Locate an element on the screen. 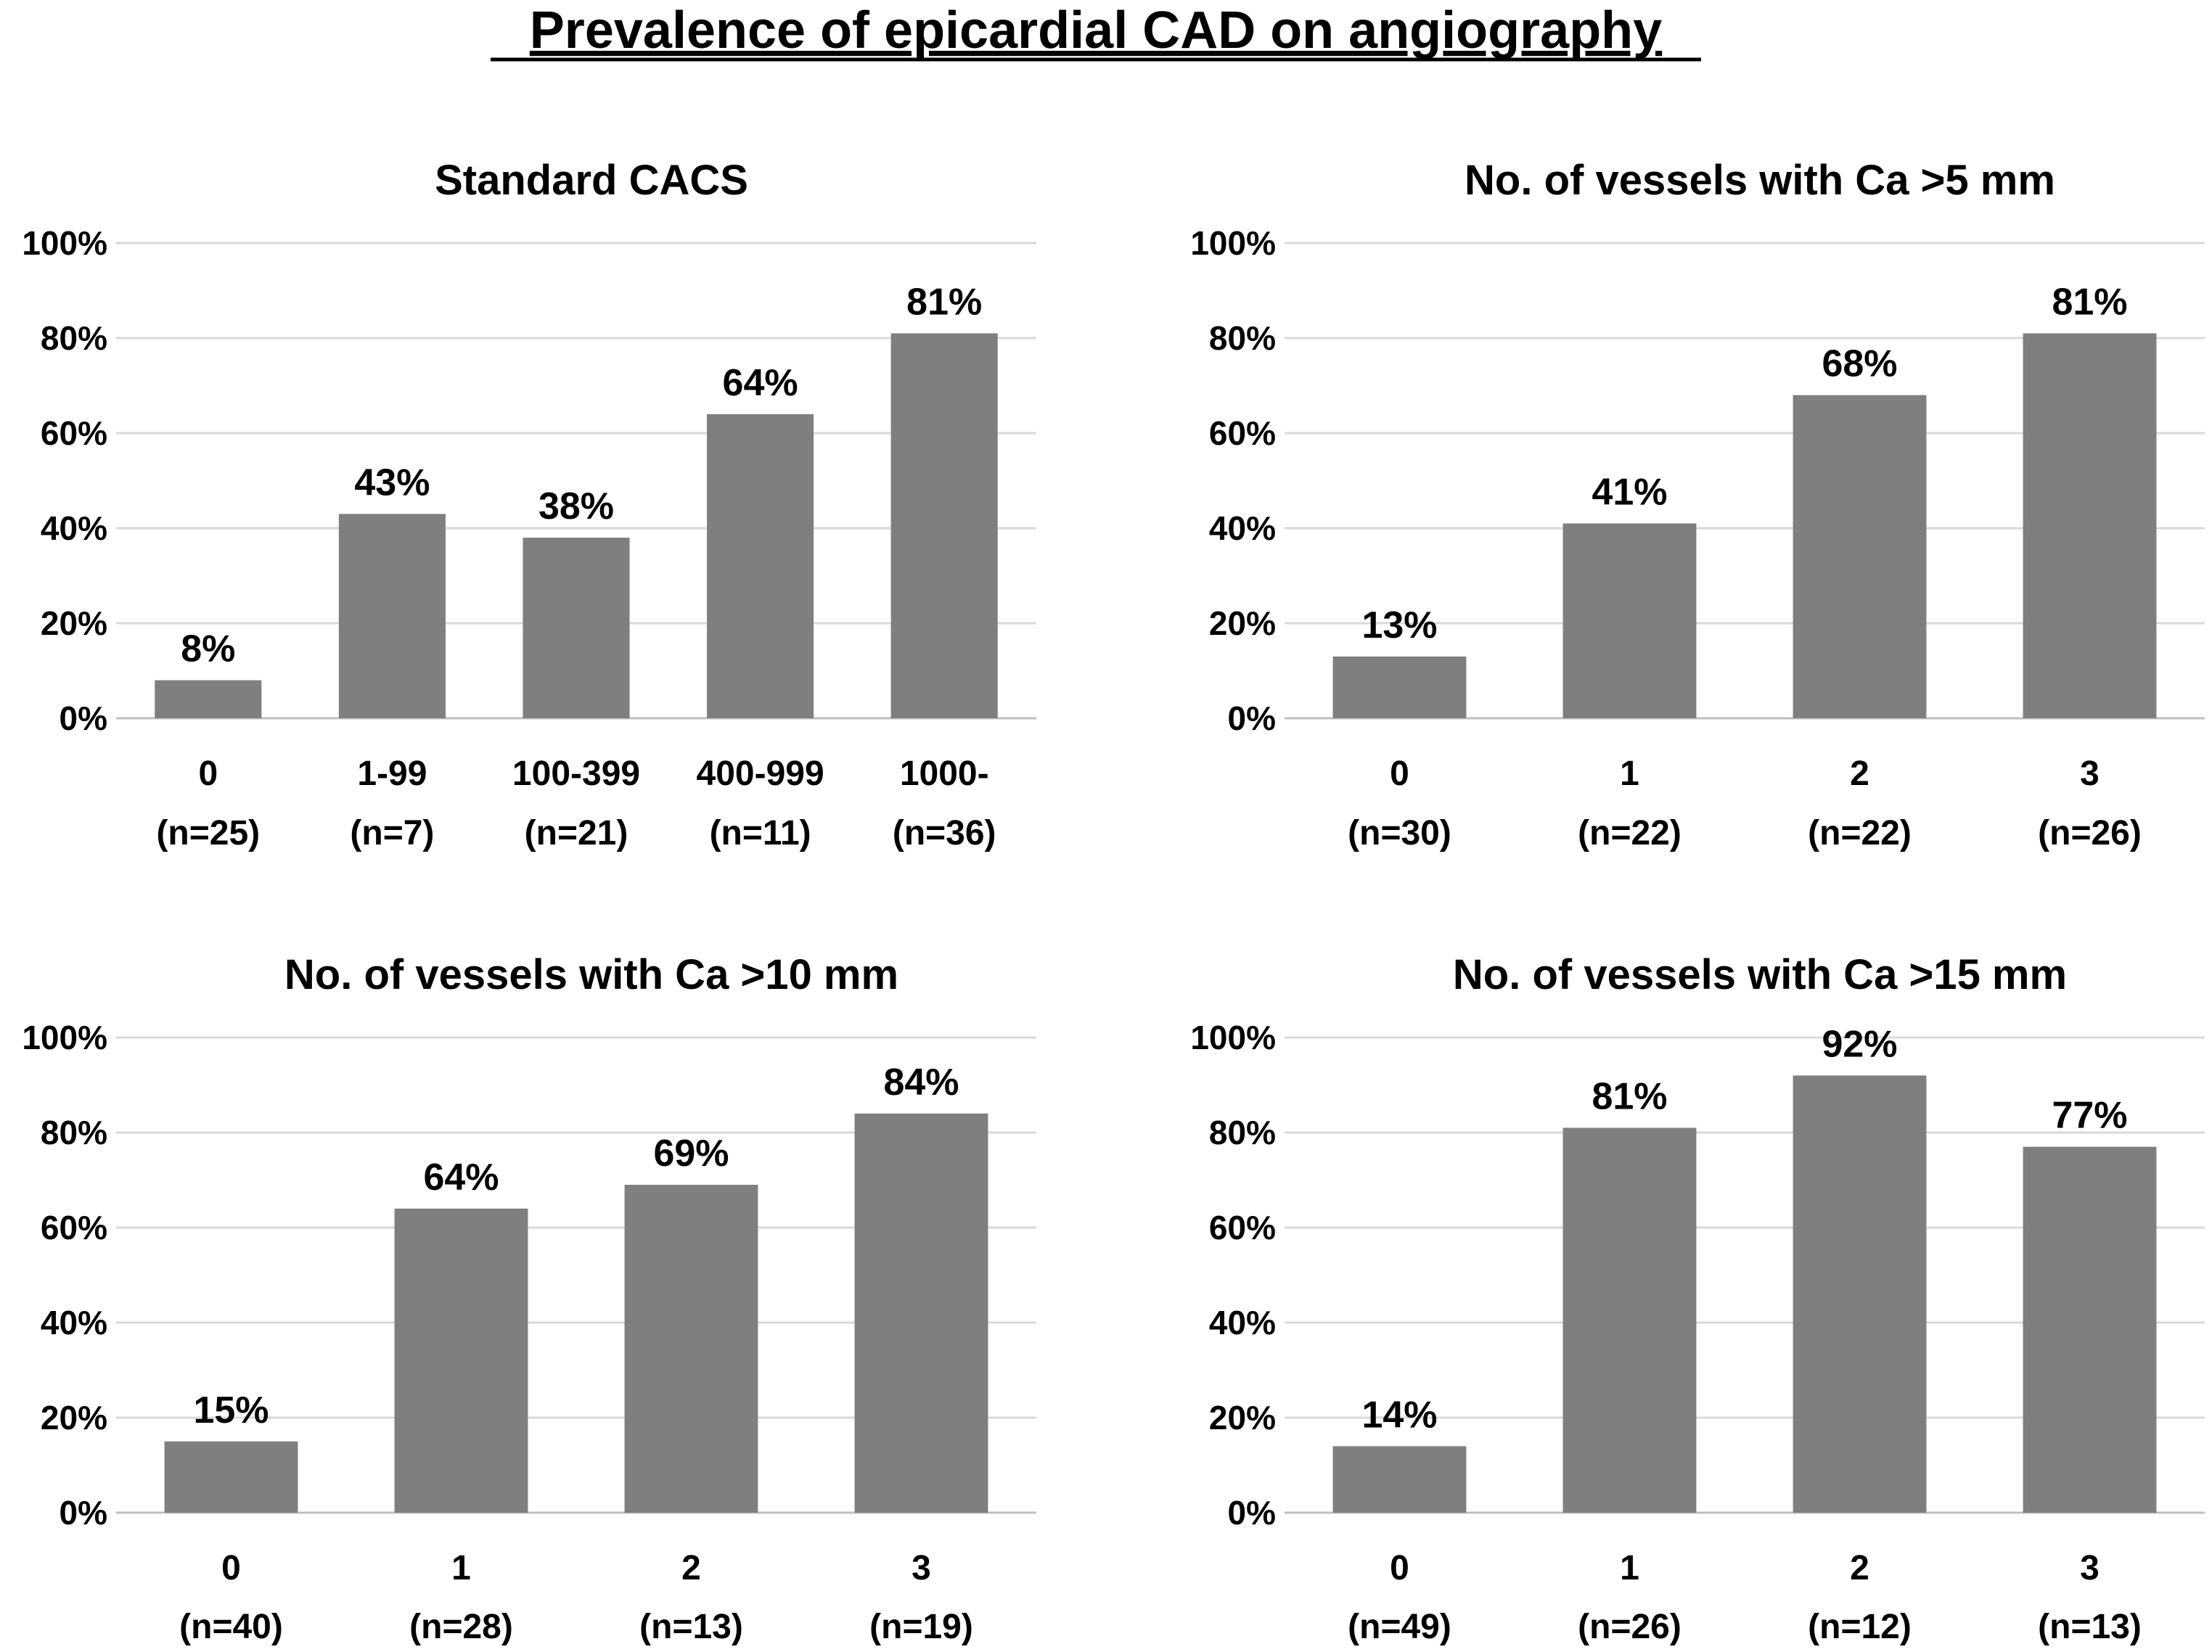  chart-title: No. of vessels with Ca >15 mm is located at coordinates (1760, 975).